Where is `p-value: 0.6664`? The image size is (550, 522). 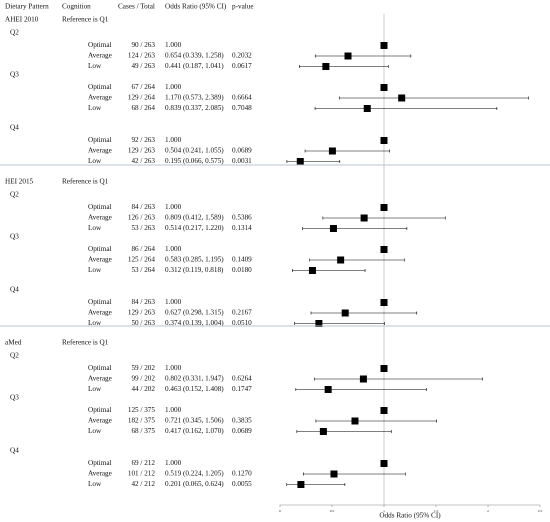 p-value: 0.6664 is located at coordinates (242, 98).